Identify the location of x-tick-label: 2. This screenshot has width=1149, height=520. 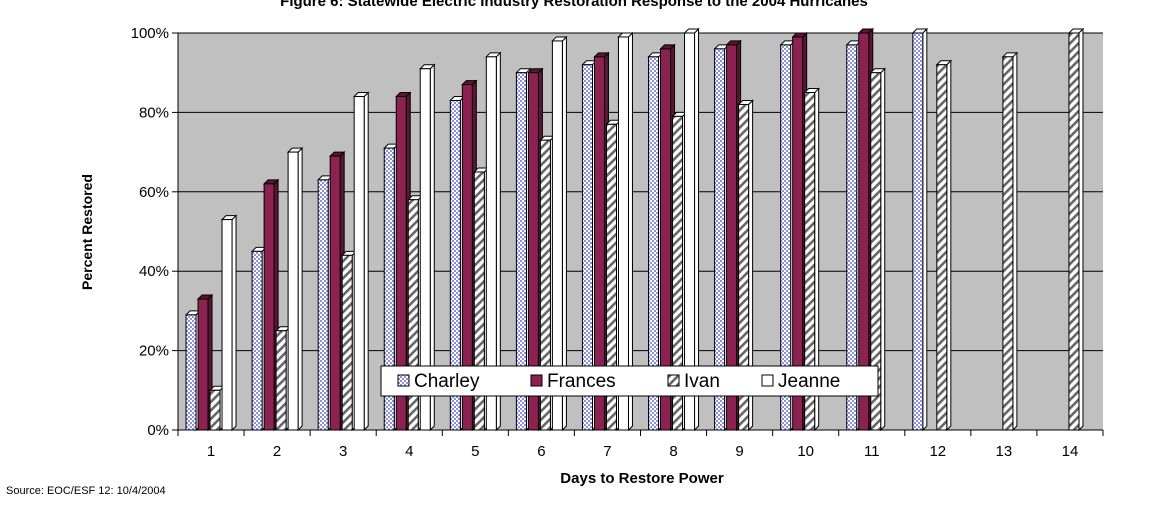
(277, 451).